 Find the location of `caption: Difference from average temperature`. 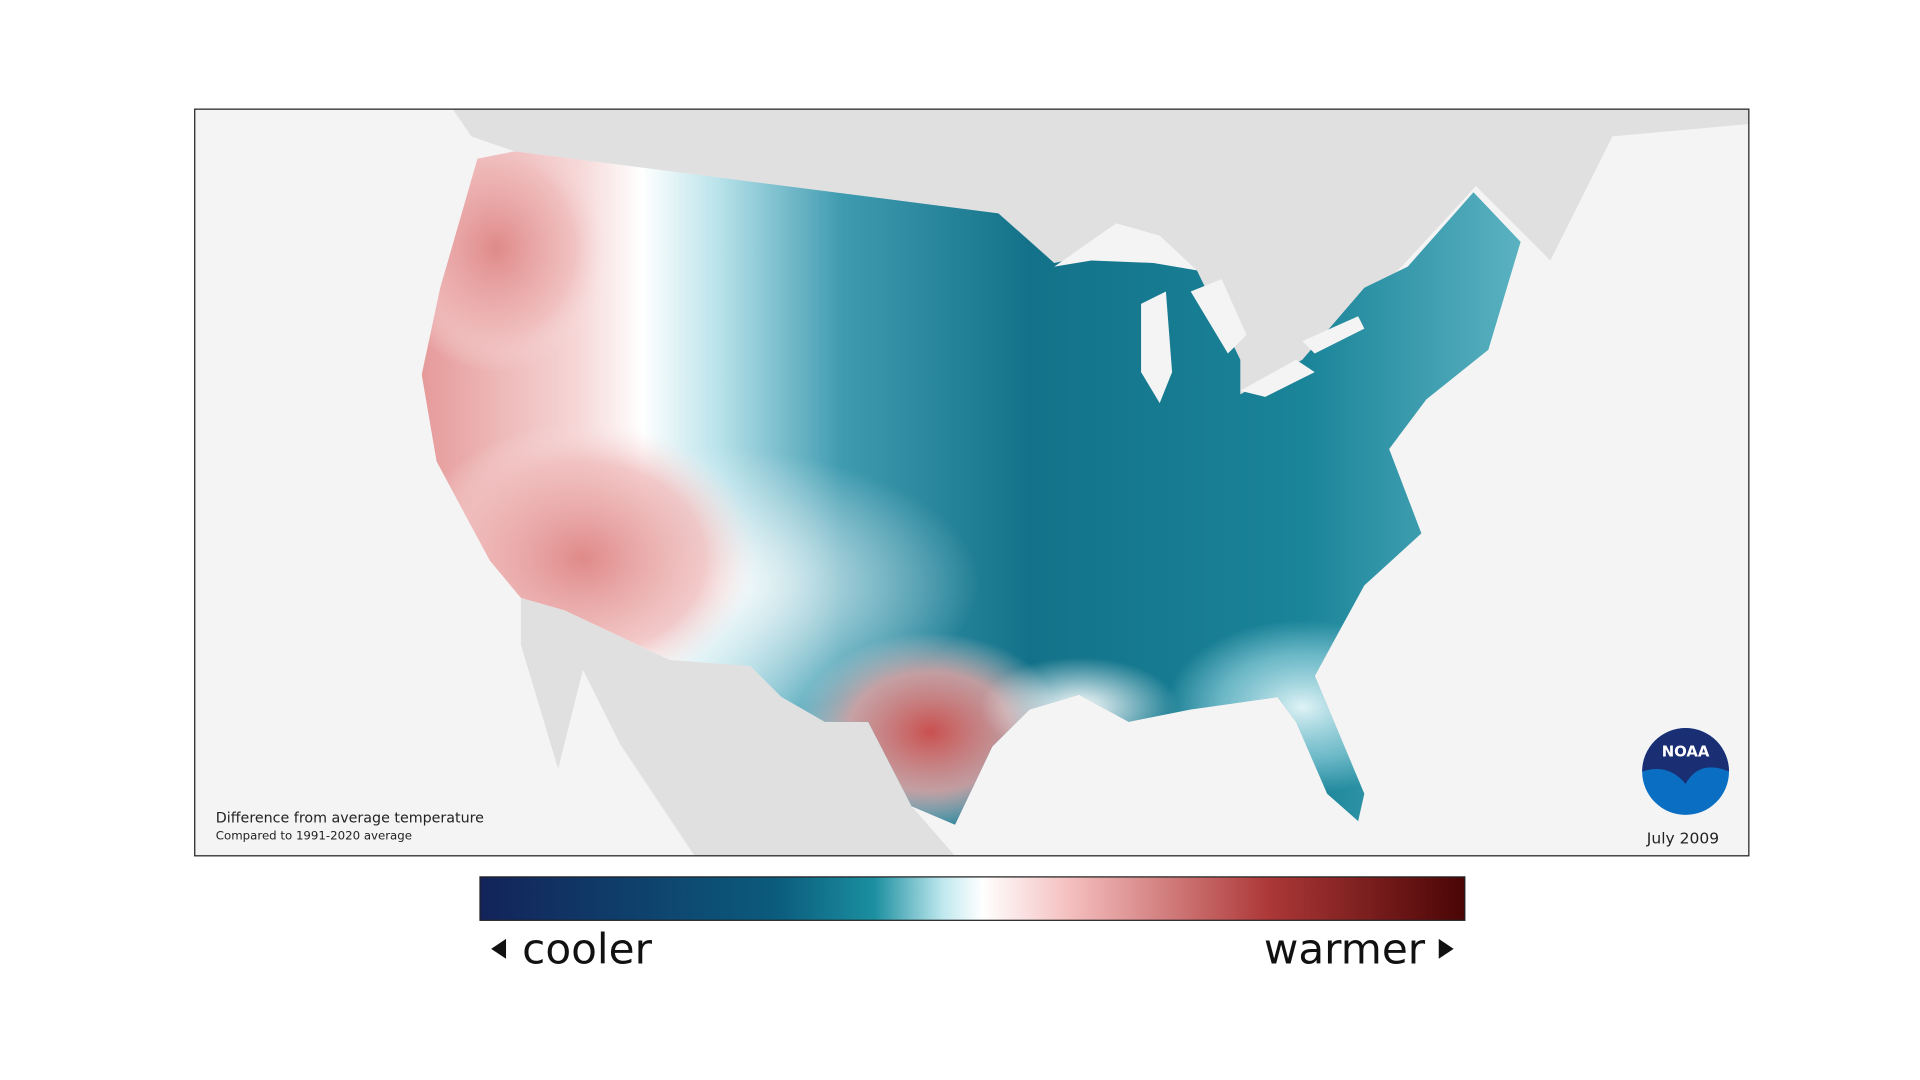

caption: Difference from average temperature is located at coordinates (350, 818).